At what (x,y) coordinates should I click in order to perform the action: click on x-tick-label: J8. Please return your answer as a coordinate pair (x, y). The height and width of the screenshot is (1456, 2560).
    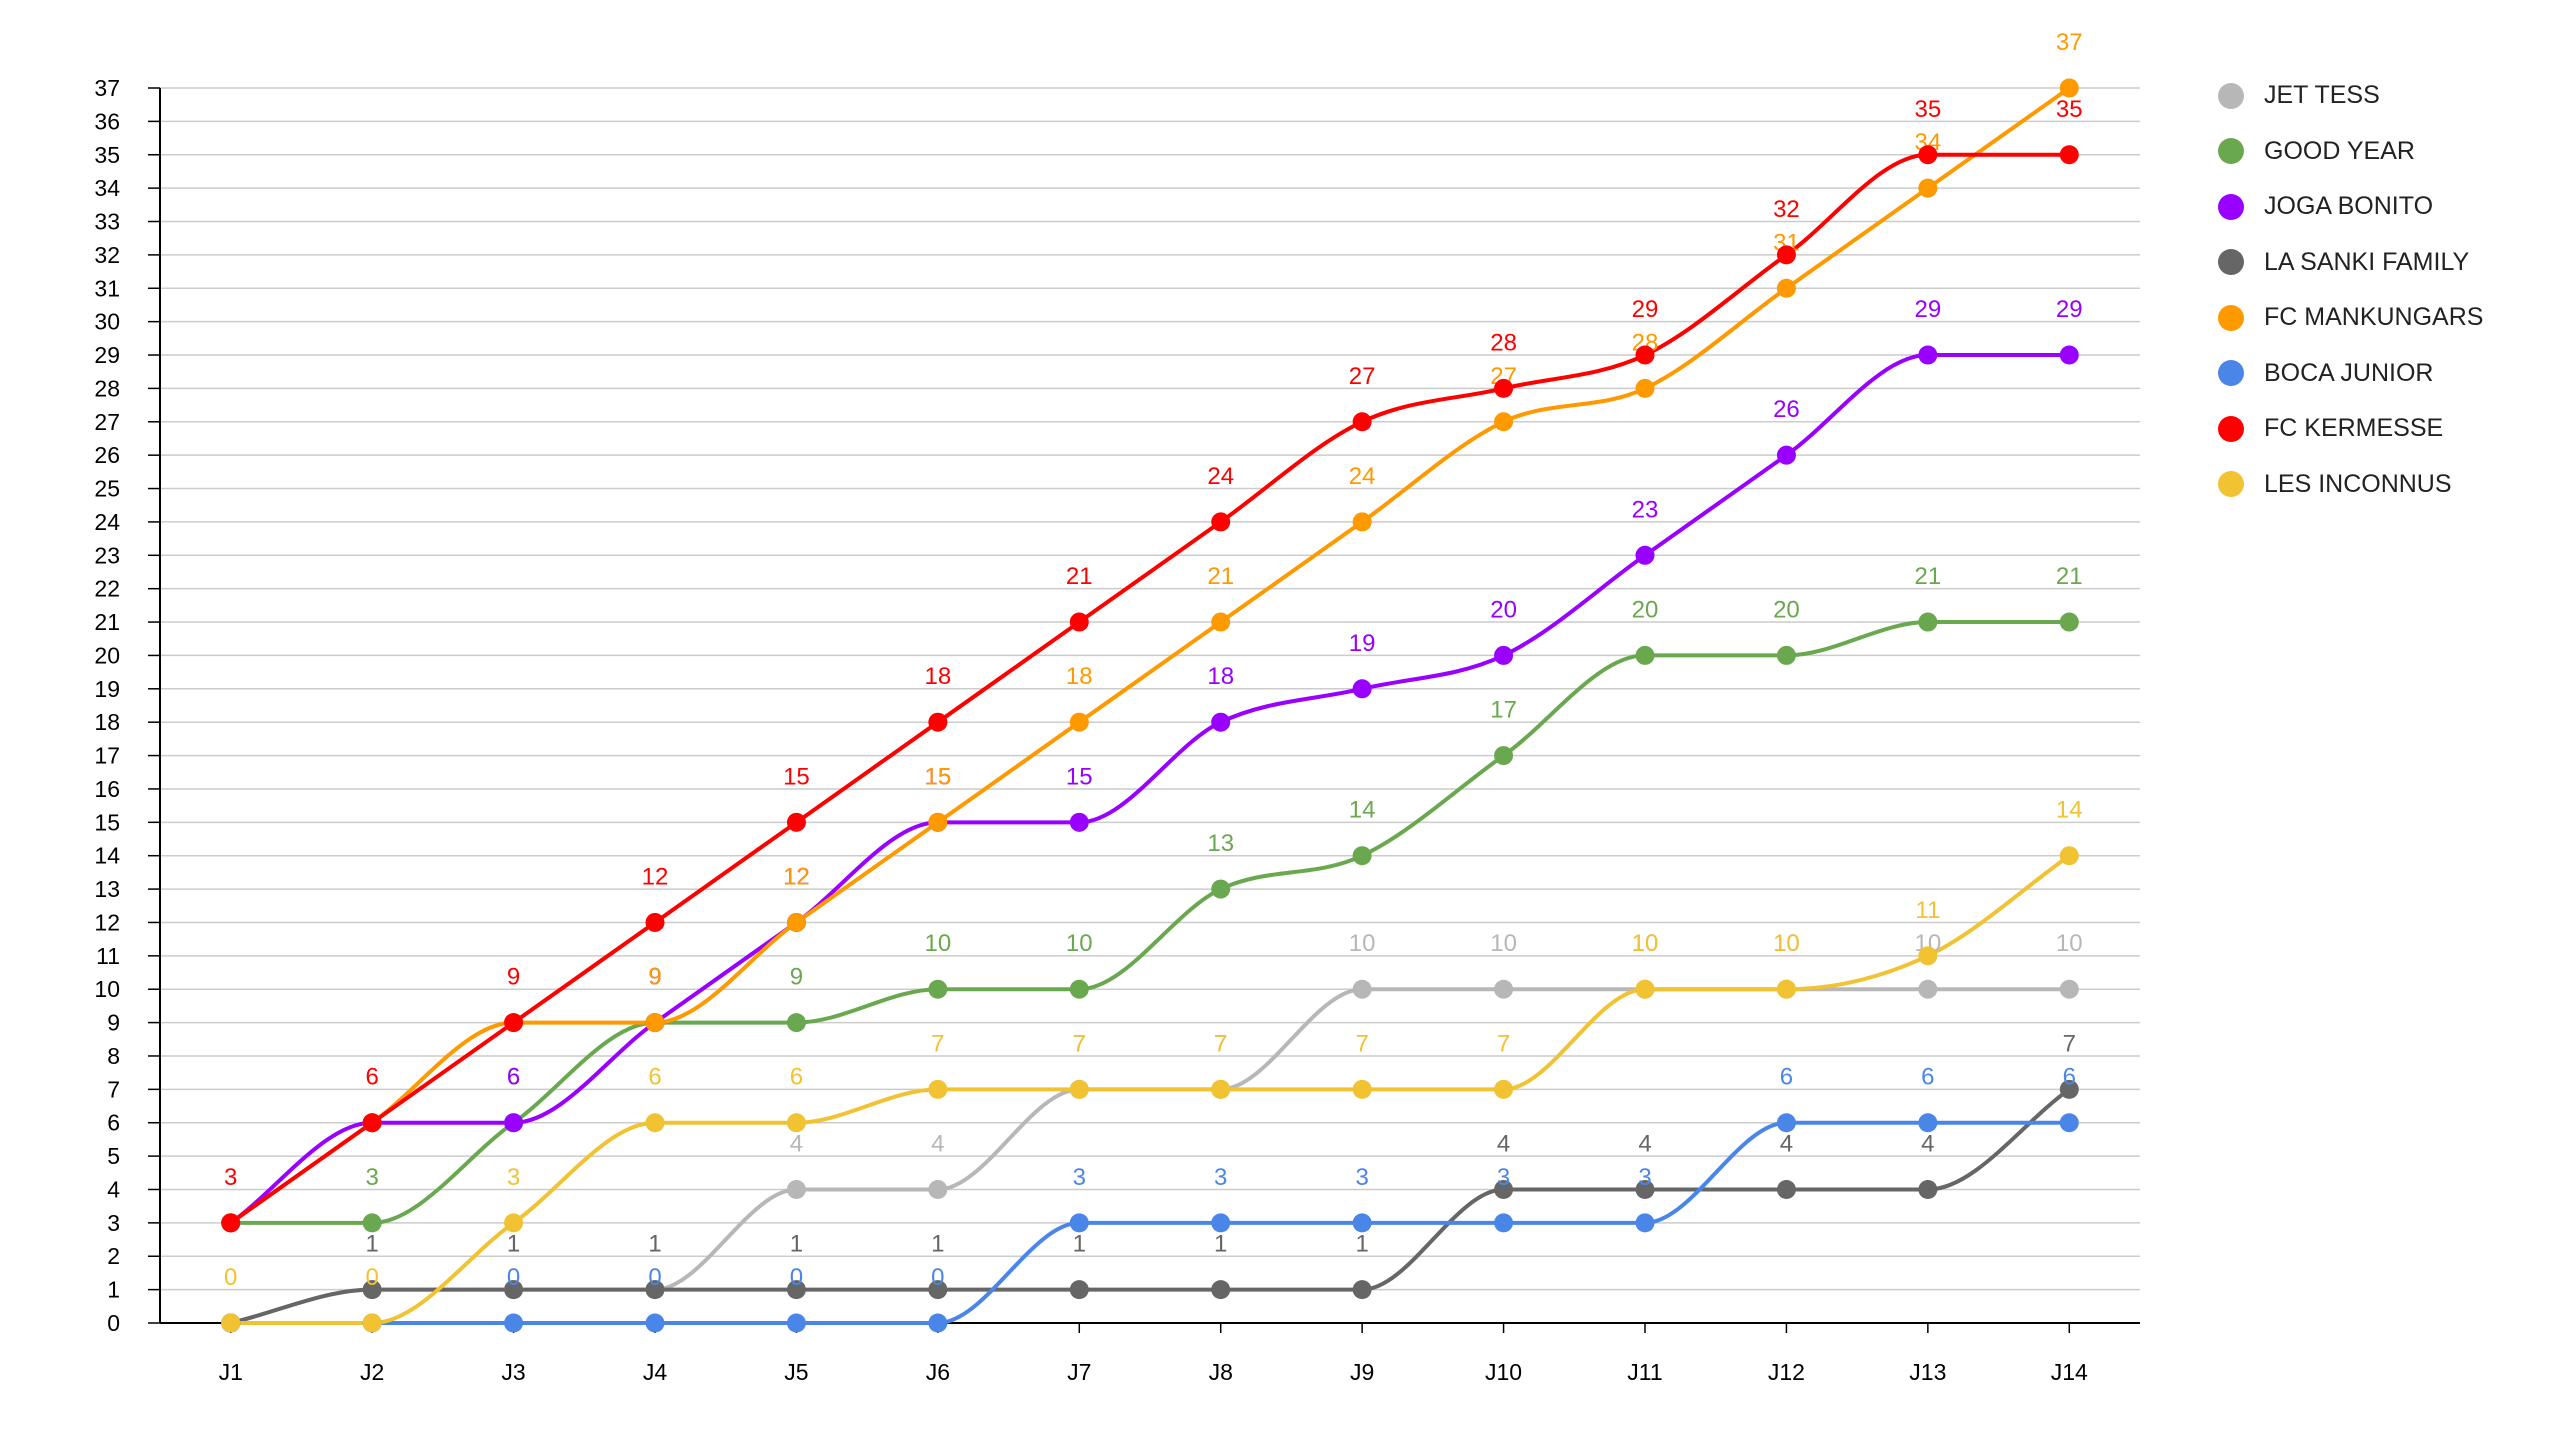
    Looking at the image, I should click on (1221, 1372).